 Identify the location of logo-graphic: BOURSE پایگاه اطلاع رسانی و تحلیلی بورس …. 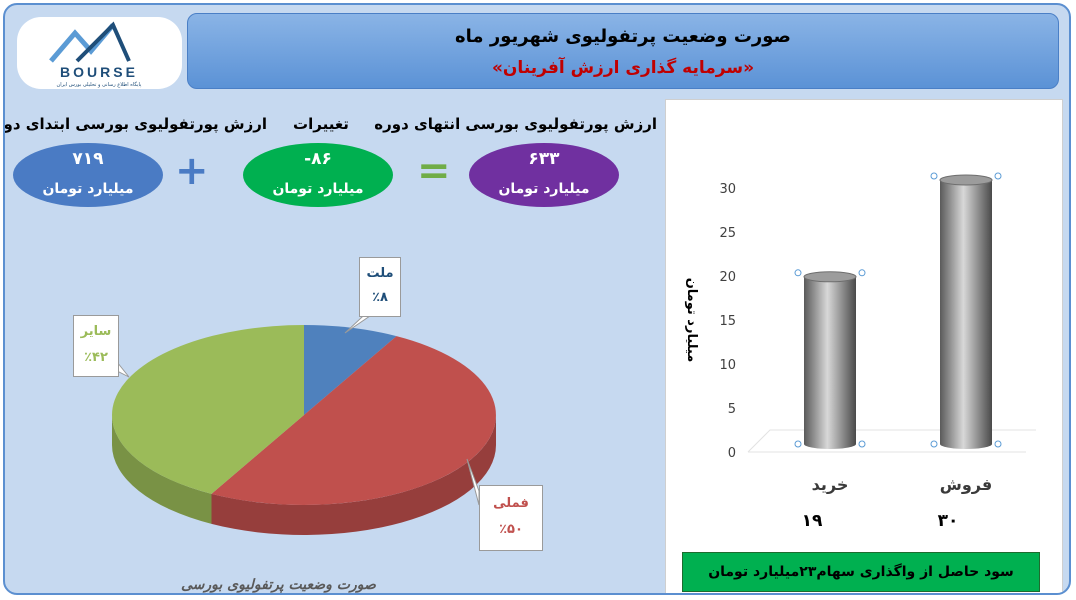
(95, 54).